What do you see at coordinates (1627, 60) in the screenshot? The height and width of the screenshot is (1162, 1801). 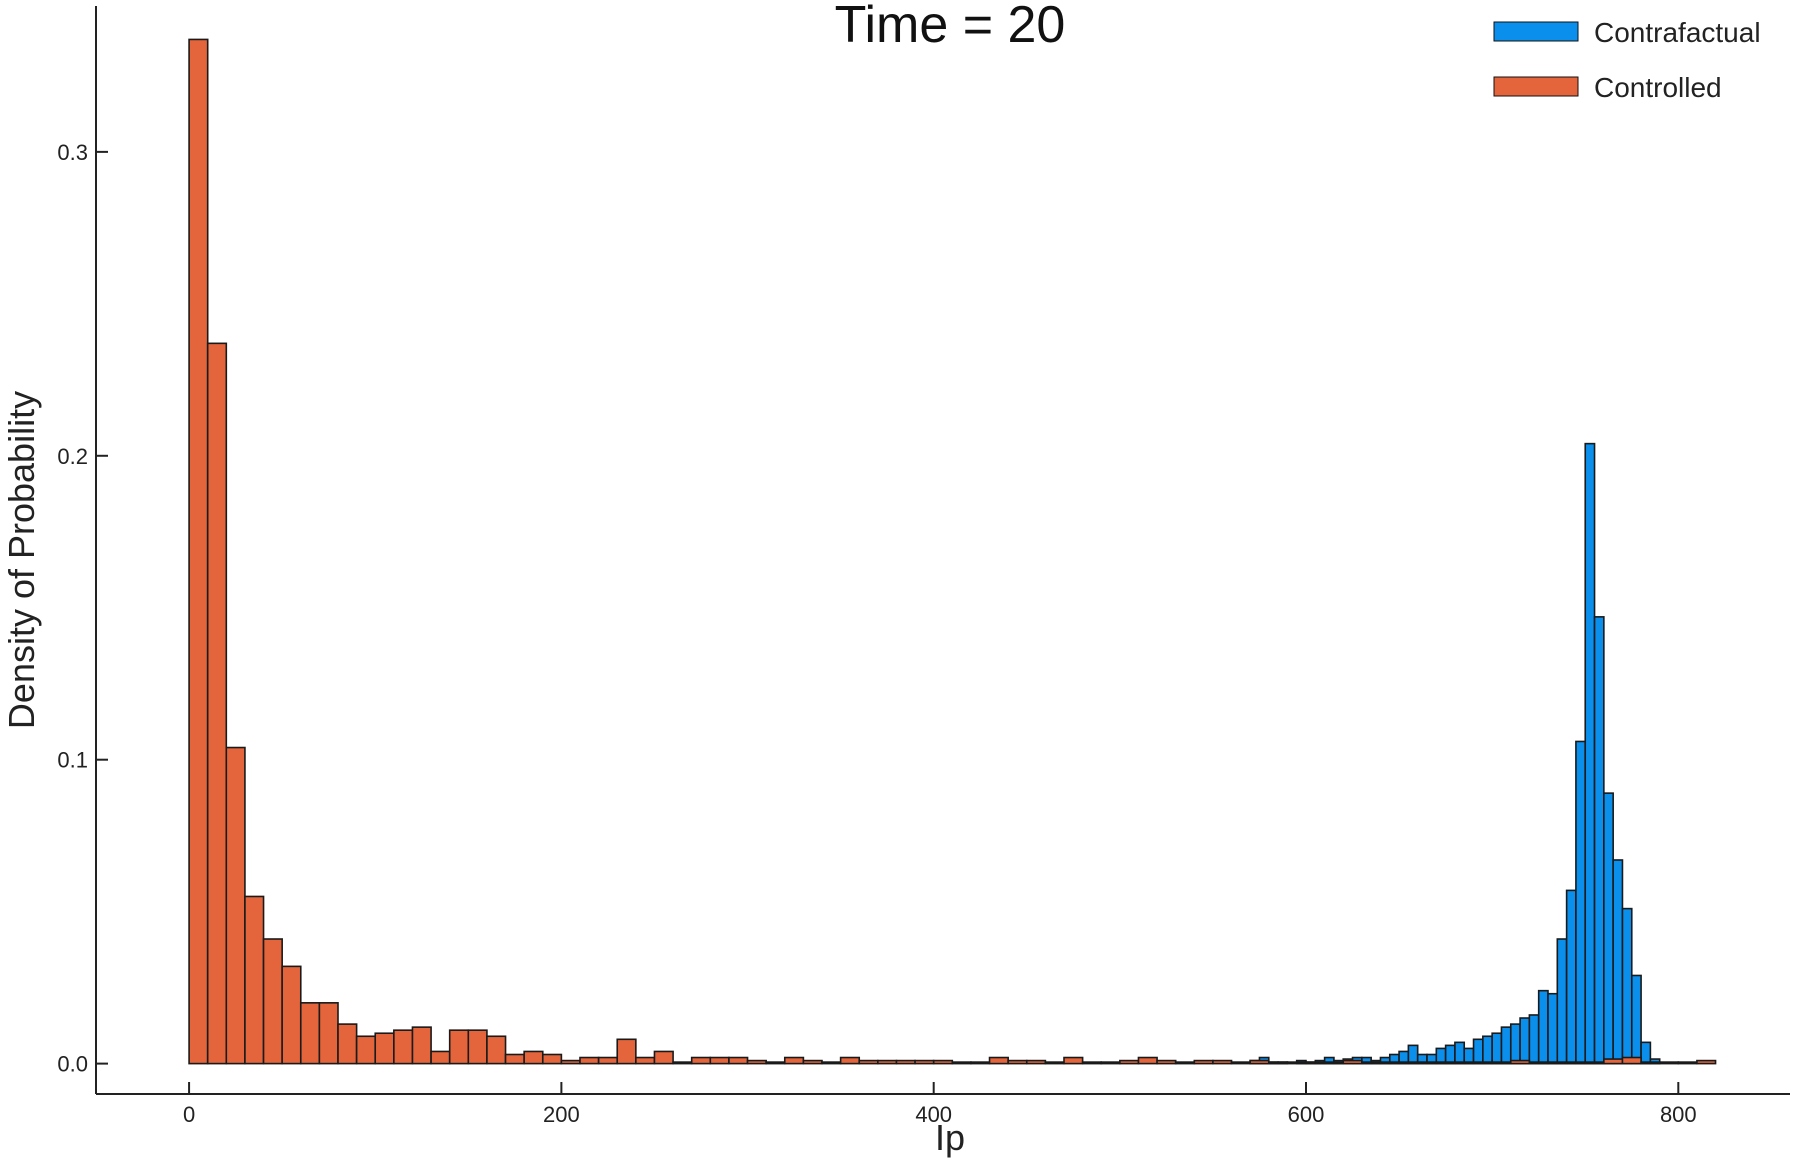 I see `legend: Contrafactual Controlled` at bounding box center [1627, 60].